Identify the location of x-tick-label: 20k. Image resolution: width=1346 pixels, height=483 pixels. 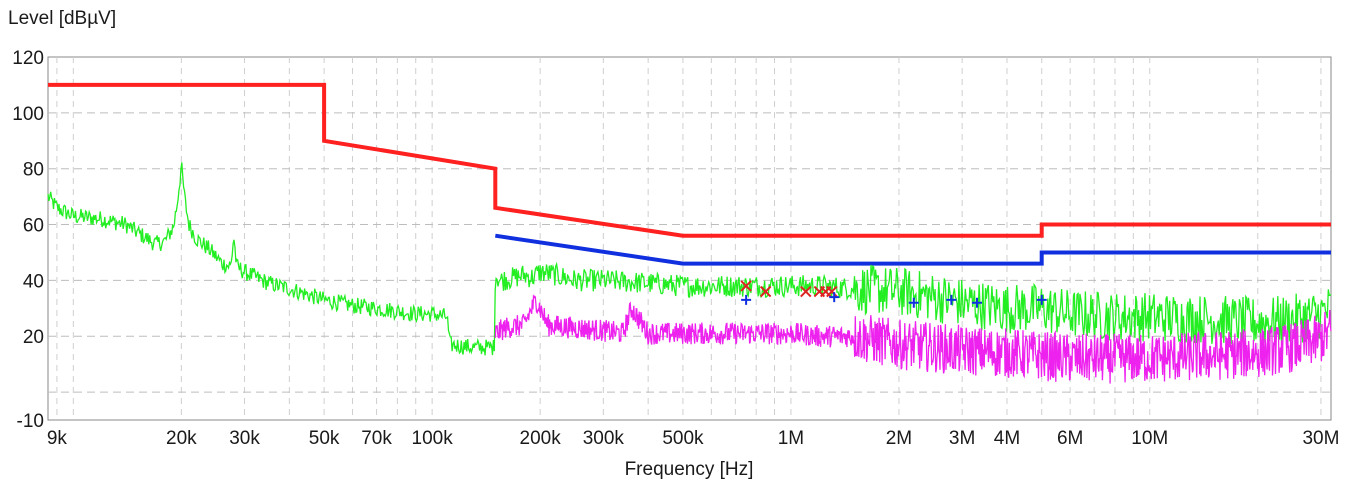
(181, 438).